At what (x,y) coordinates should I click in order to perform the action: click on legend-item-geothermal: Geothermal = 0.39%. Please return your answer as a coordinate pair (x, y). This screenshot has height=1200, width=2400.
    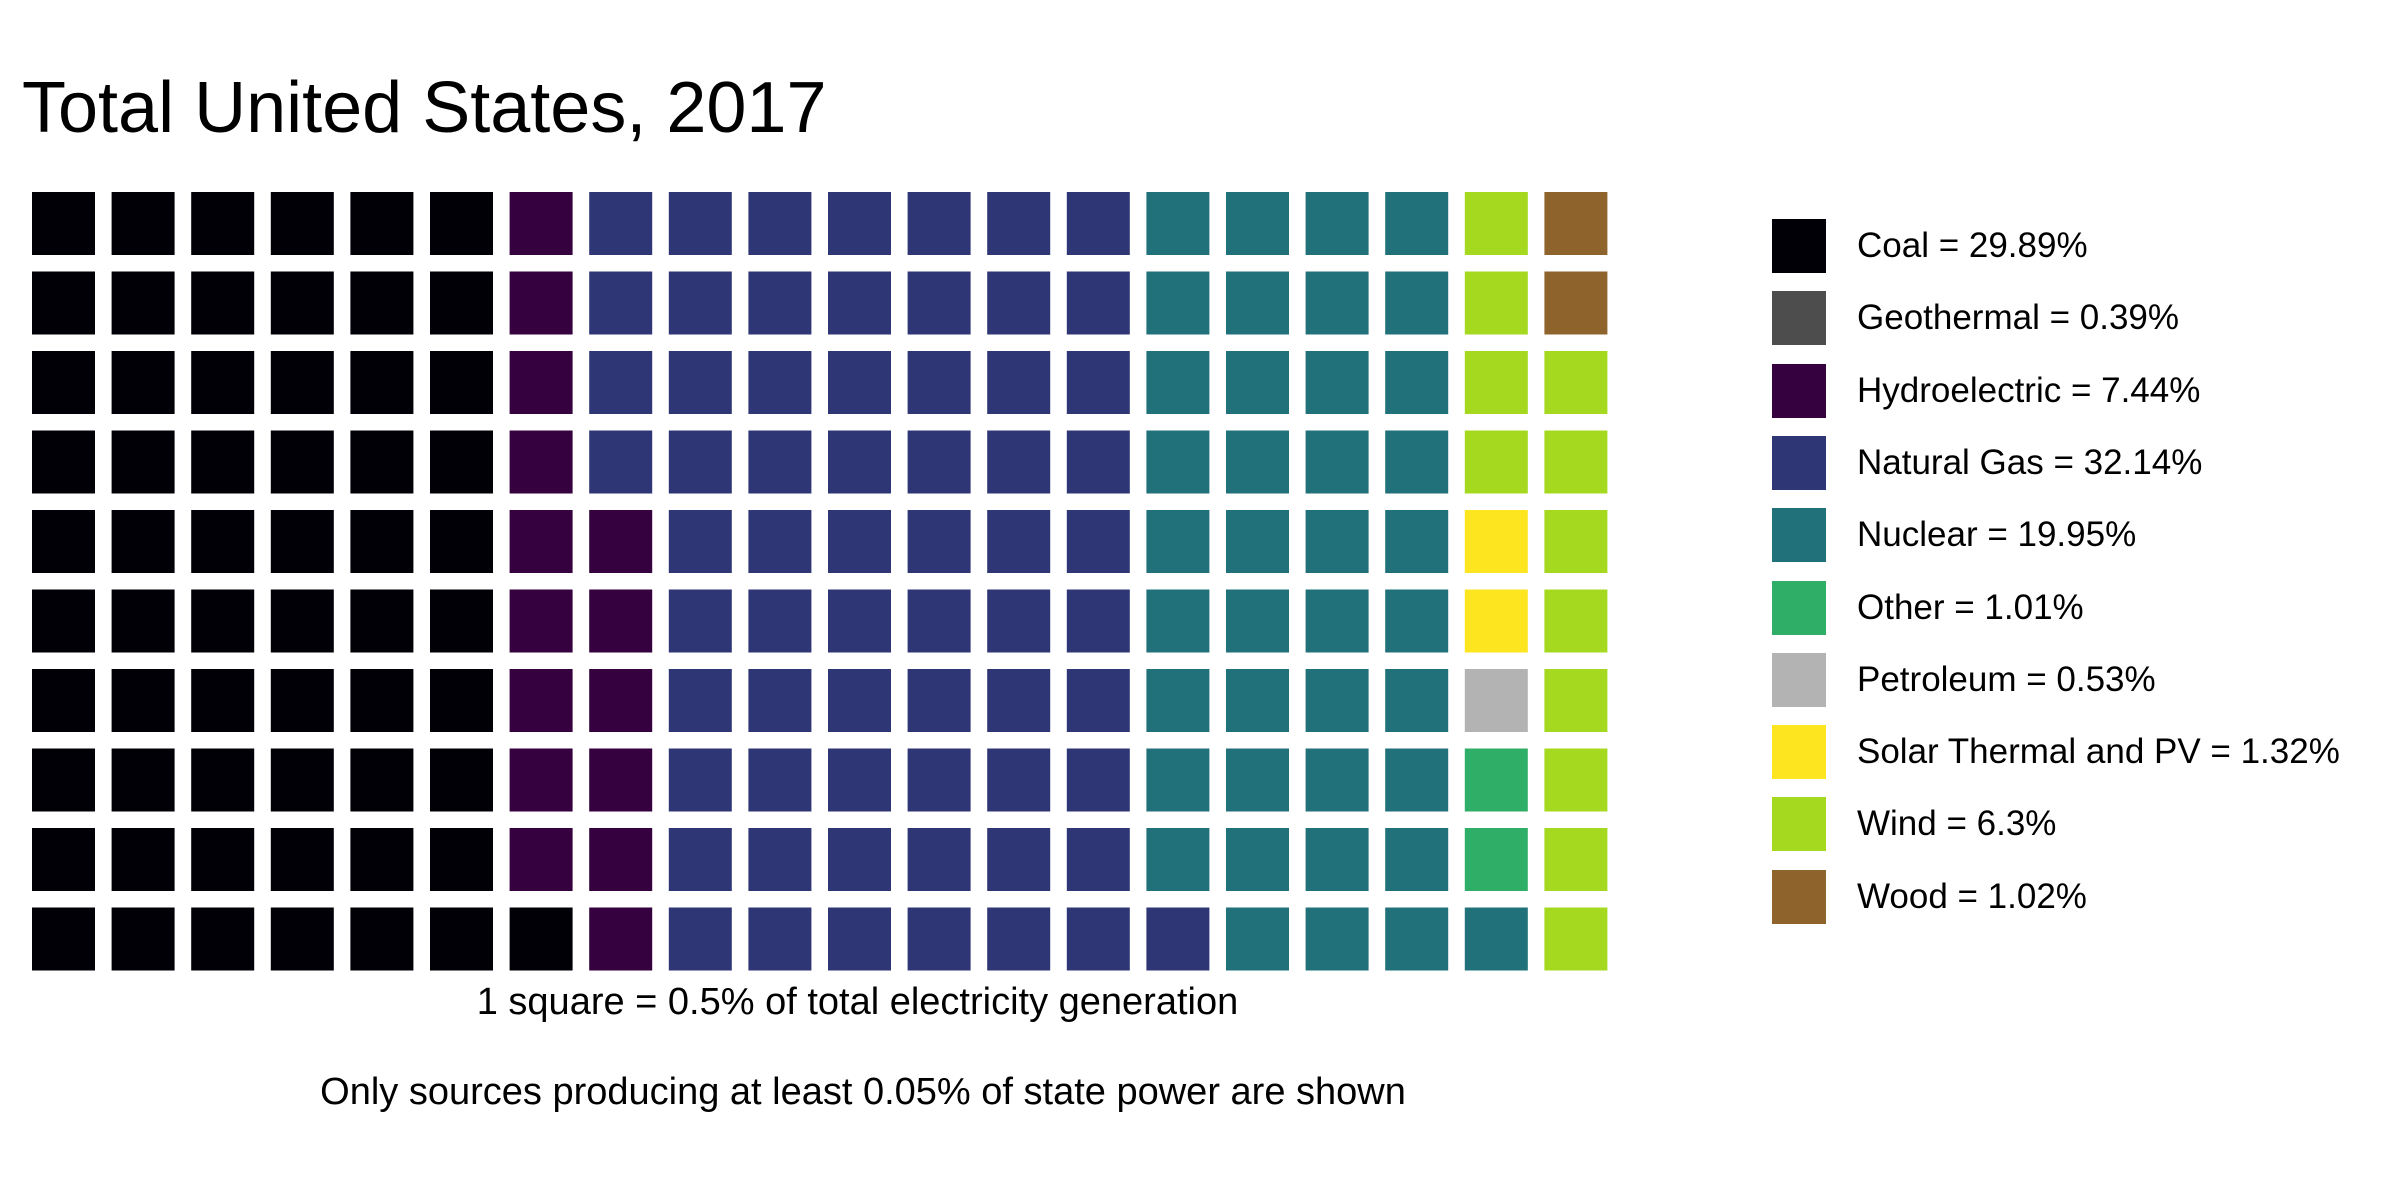
    Looking at the image, I should click on (2082, 320).